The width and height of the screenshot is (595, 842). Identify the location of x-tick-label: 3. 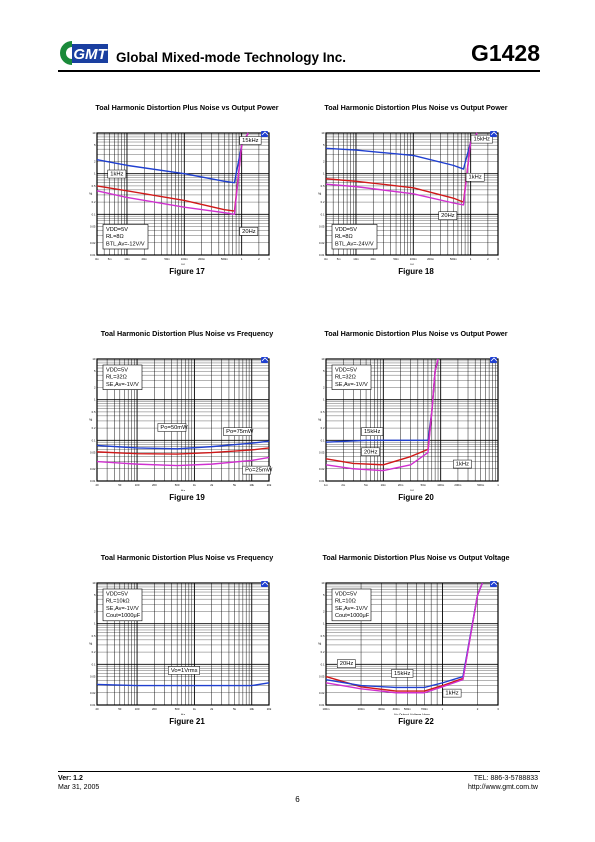
(498, 259).